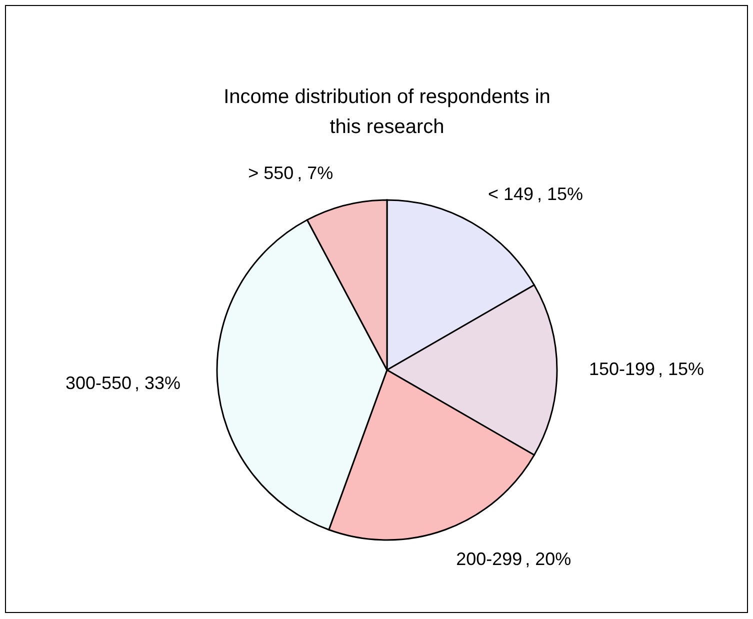 The height and width of the screenshot is (619, 753). What do you see at coordinates (511, 194) in the screenshot?
I see `slice-label: < 149` at bounding box center [511, 194].